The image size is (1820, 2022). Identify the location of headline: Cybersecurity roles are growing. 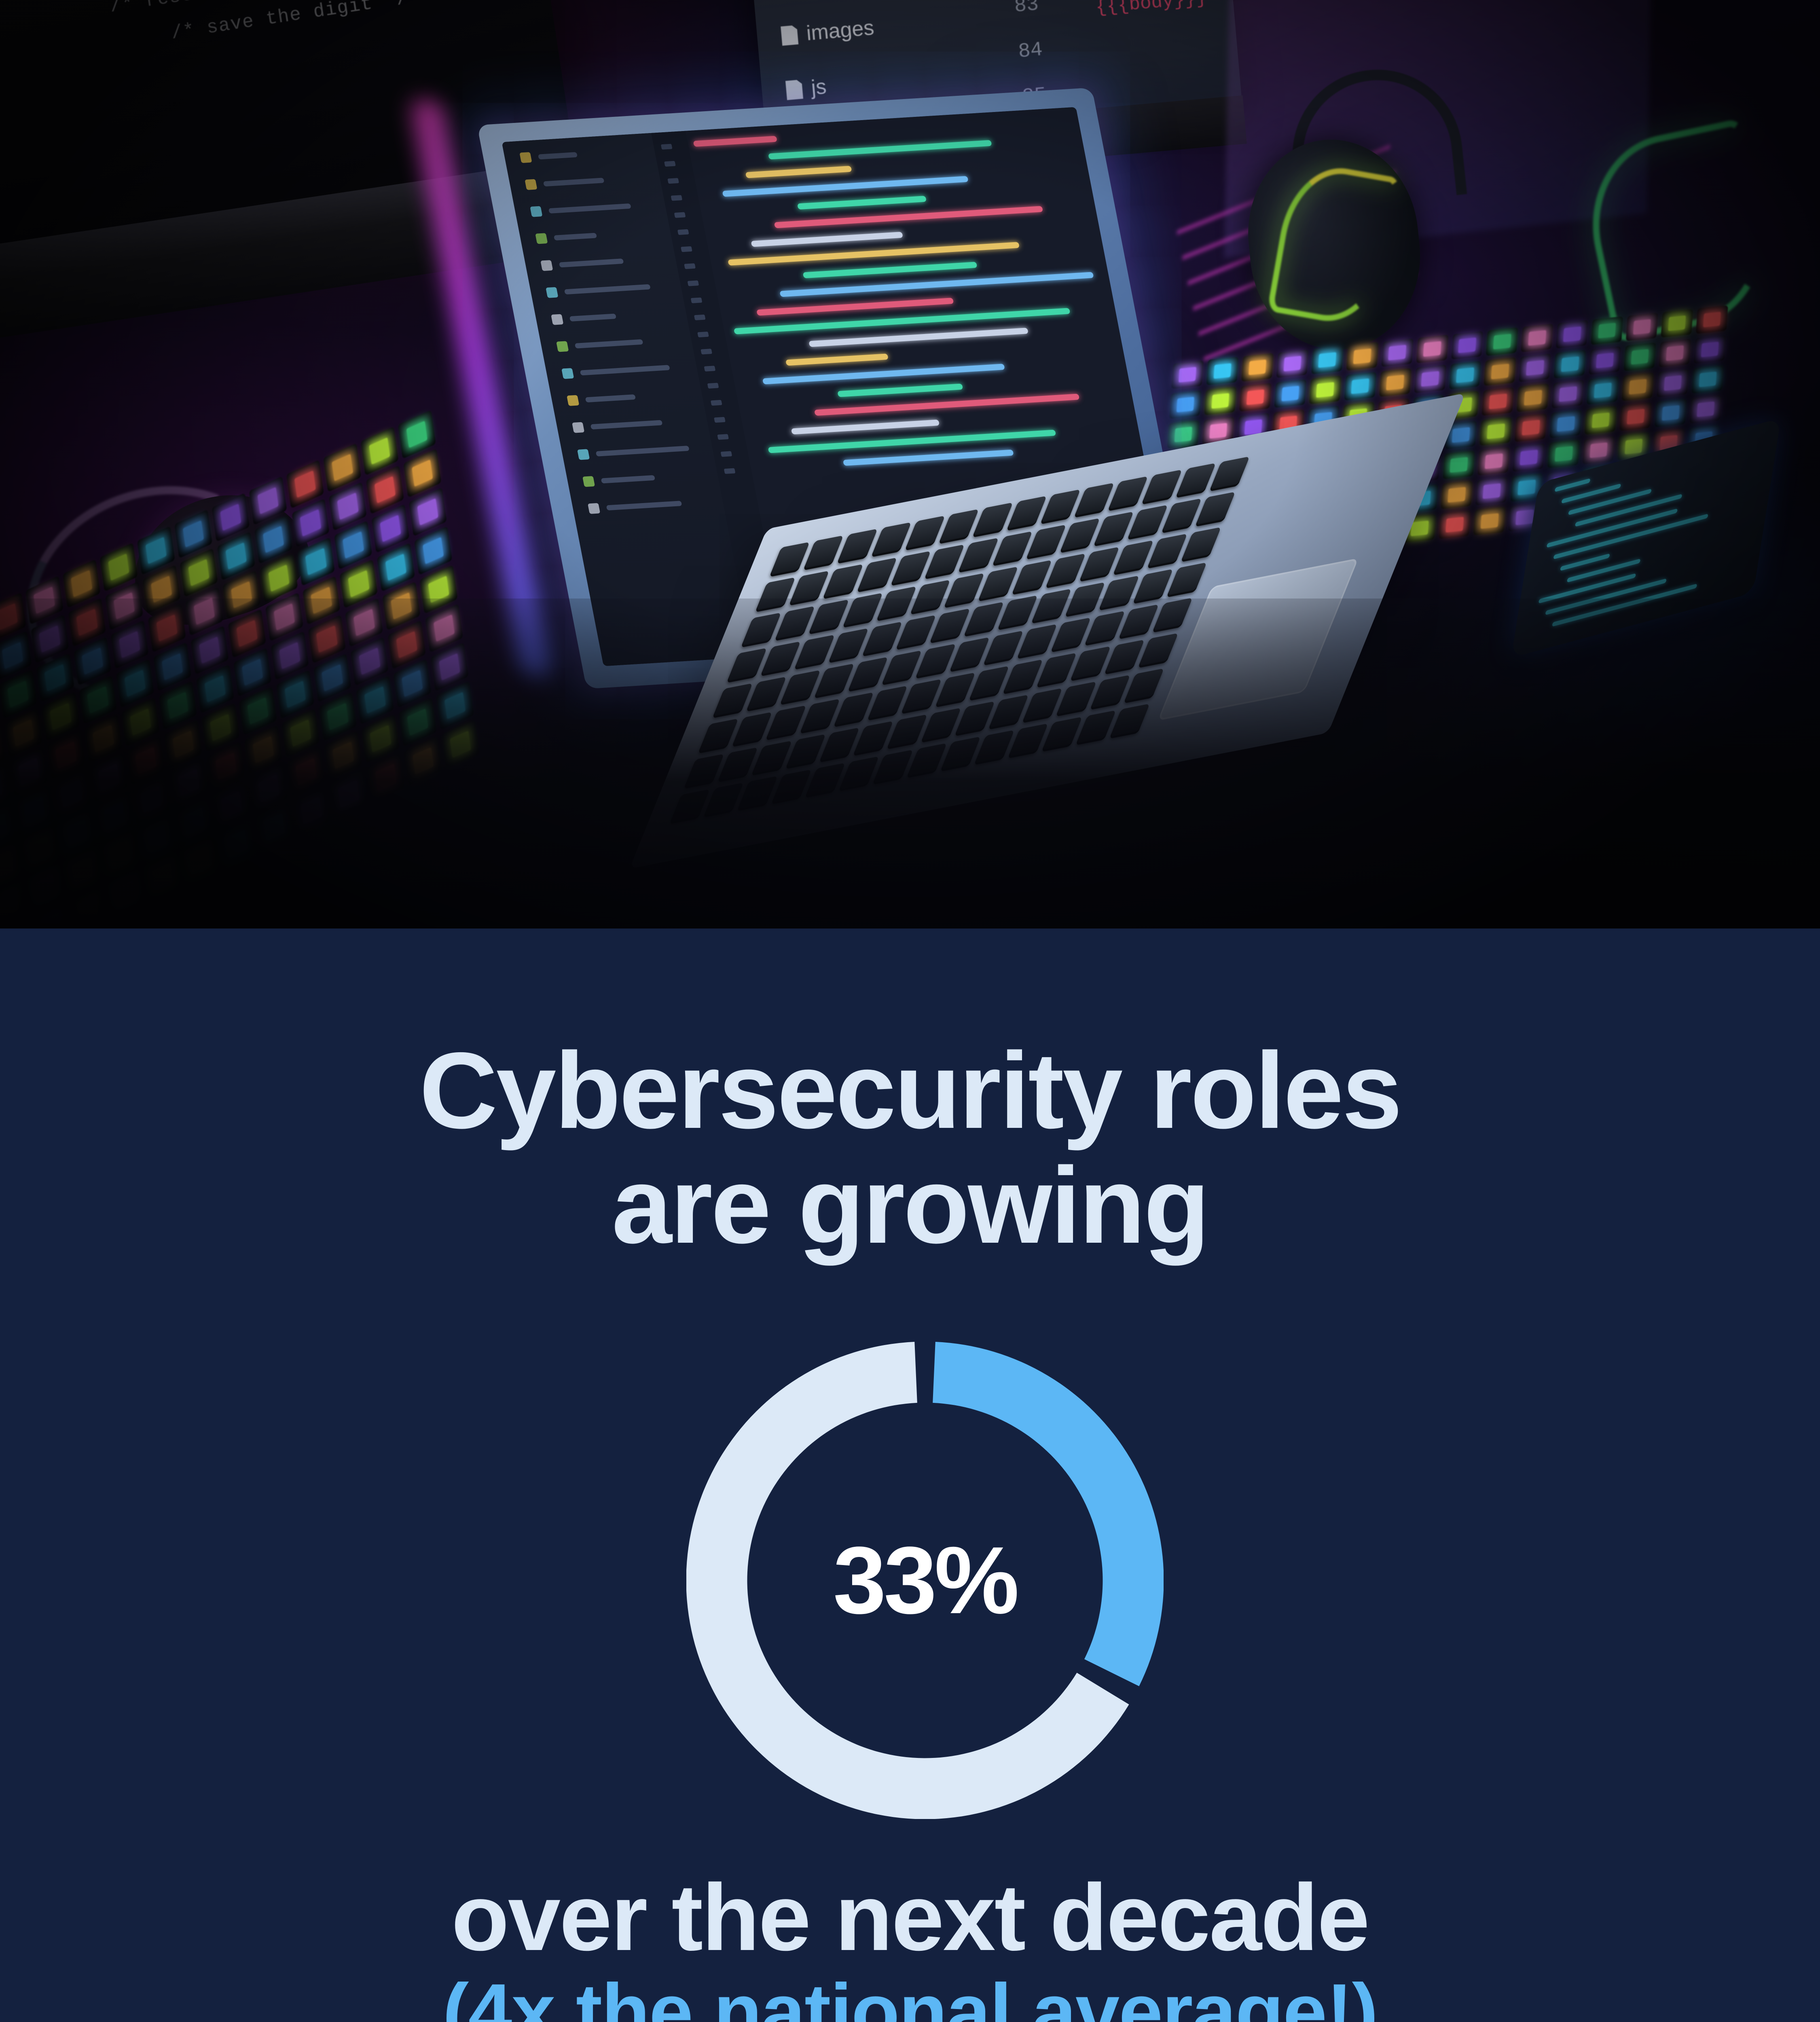
(910, 1148).